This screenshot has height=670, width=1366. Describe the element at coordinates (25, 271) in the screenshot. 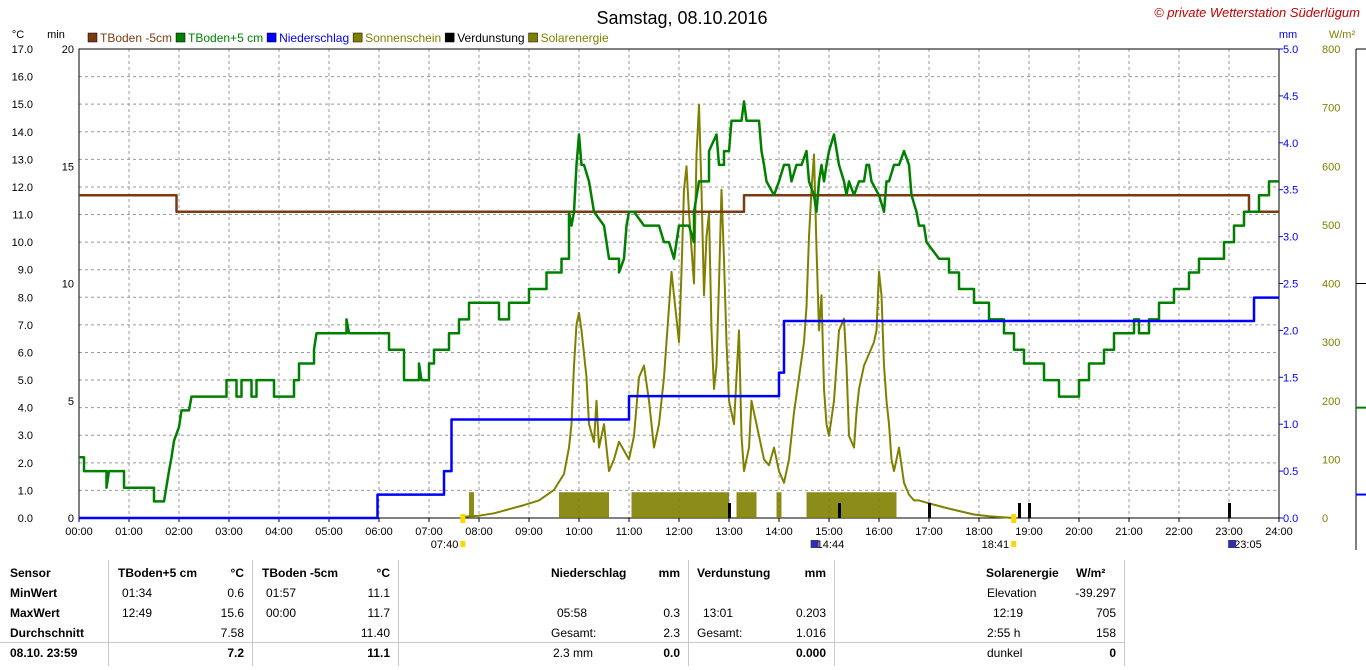

I see `temp-tick-label: 9.0` at that location.